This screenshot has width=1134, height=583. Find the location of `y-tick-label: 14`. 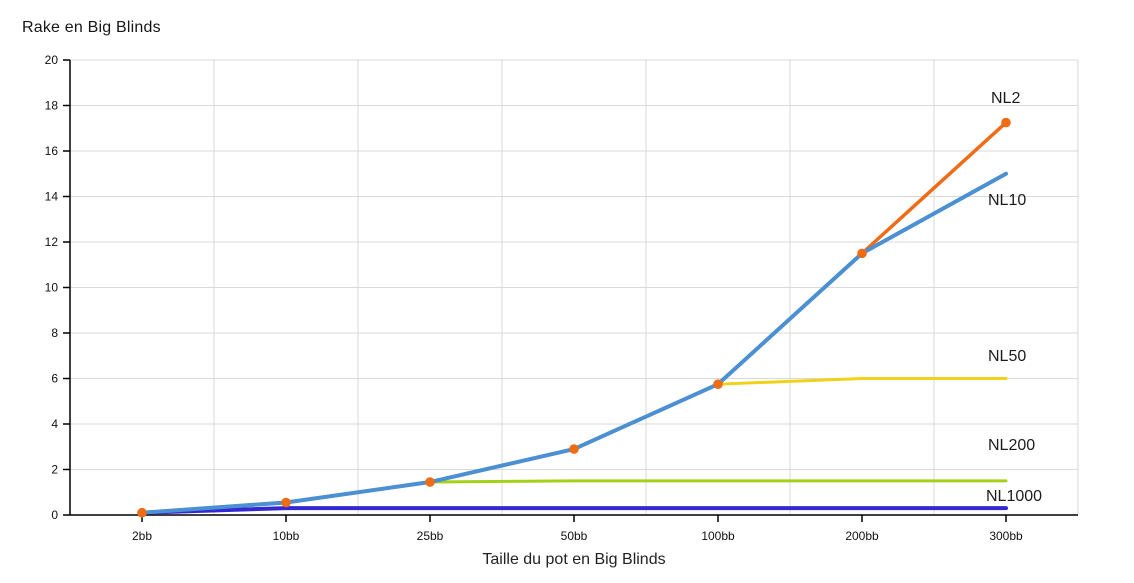

y-tick-label: 14 is located at coordinates (52, 197).